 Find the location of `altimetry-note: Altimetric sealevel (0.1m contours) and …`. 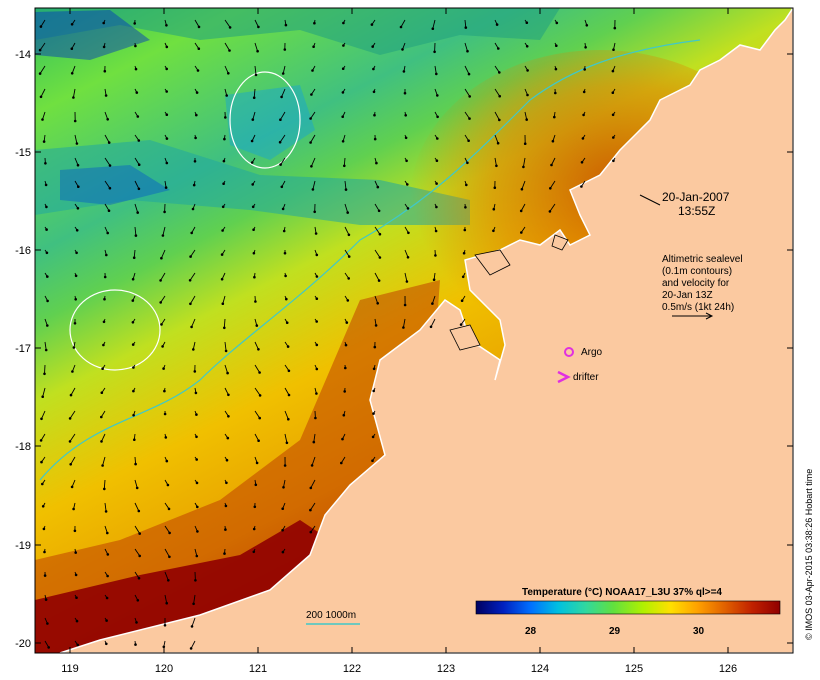

altimetry-note: Altimetric sealevel (0.1m contours) and … is located at coordinates (702, 283).